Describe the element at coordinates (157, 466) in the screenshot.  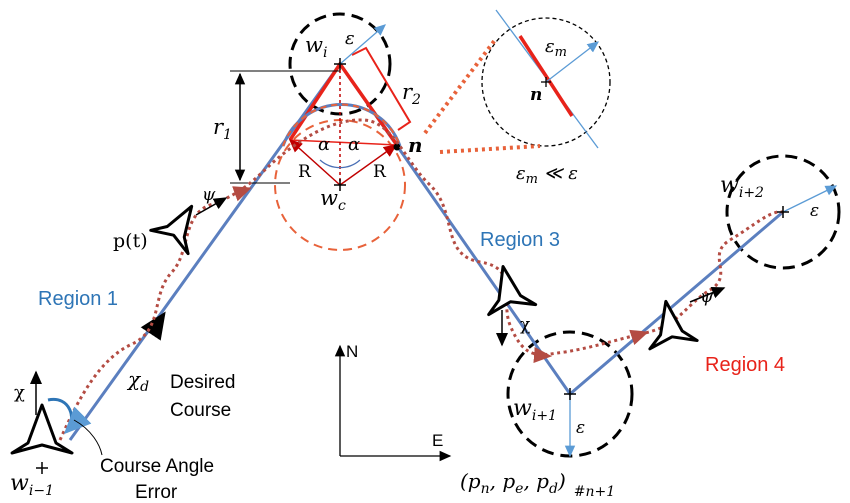
I see `label-course-angle: Course Angle` at that location.